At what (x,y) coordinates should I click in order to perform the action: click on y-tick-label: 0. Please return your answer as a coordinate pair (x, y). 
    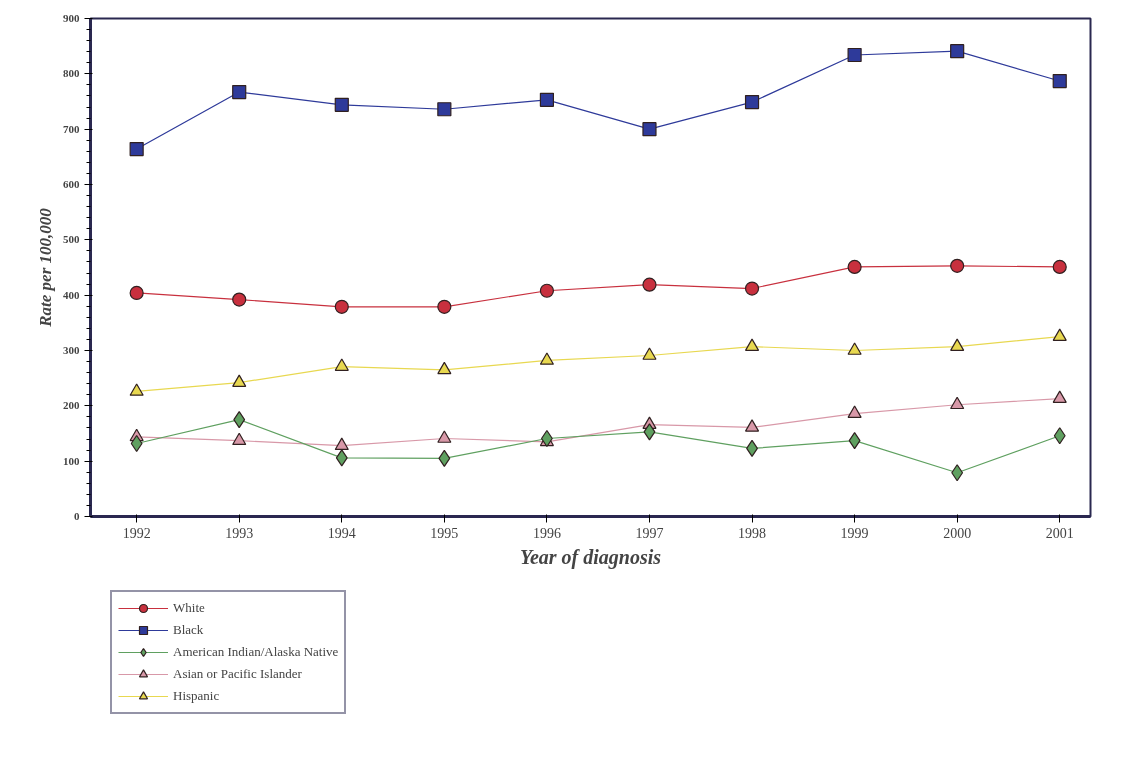
    Looking at the image, I should click on (77, 516).